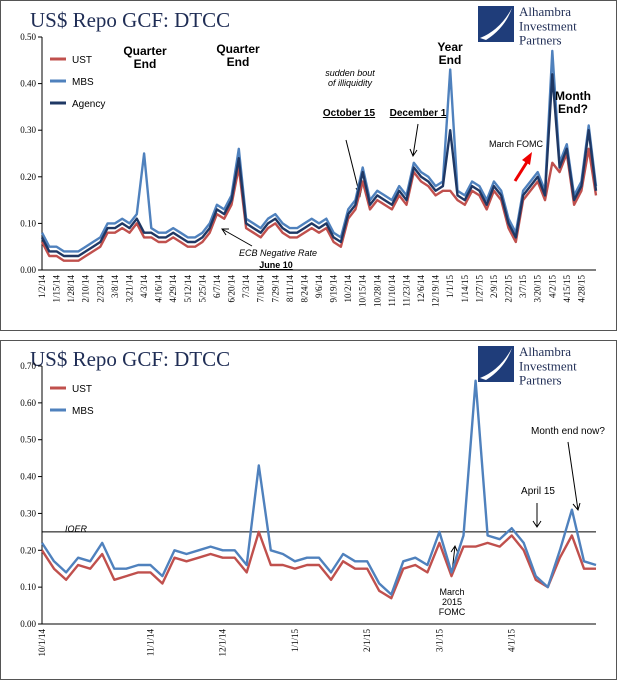 Image resolution: width=618 pixels, height=681 pixels. What do you see at coordinates (100, 289) in the screenshot?
I see `x-tick-label: 2/23/14` at bounding box center [100, 289].